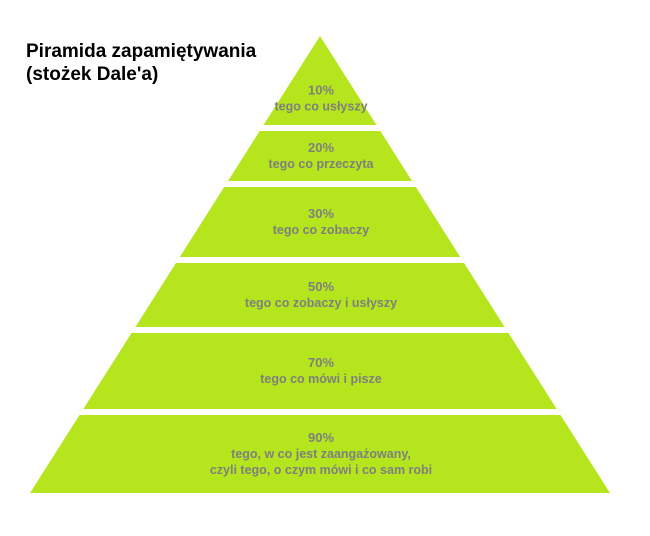 This screenshot has height=536, width=650. What do you see at coordinates (321, 303) in the screenshot?
I see `layer-4-description-line-1: tego co zobaczy i usłyszy` at bounding box center [321, 303].